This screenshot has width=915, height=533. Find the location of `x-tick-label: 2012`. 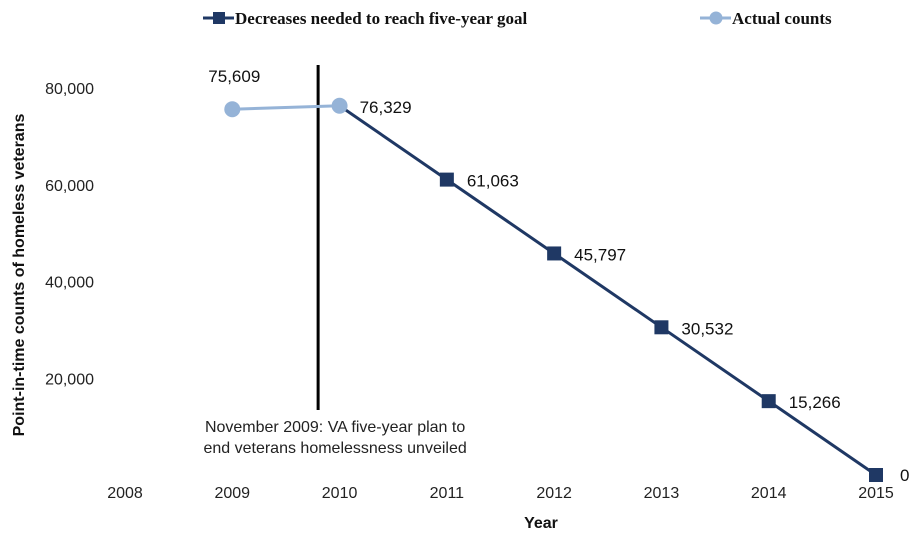

x-tick-label: 2012 is located at coordinates (554, 493).